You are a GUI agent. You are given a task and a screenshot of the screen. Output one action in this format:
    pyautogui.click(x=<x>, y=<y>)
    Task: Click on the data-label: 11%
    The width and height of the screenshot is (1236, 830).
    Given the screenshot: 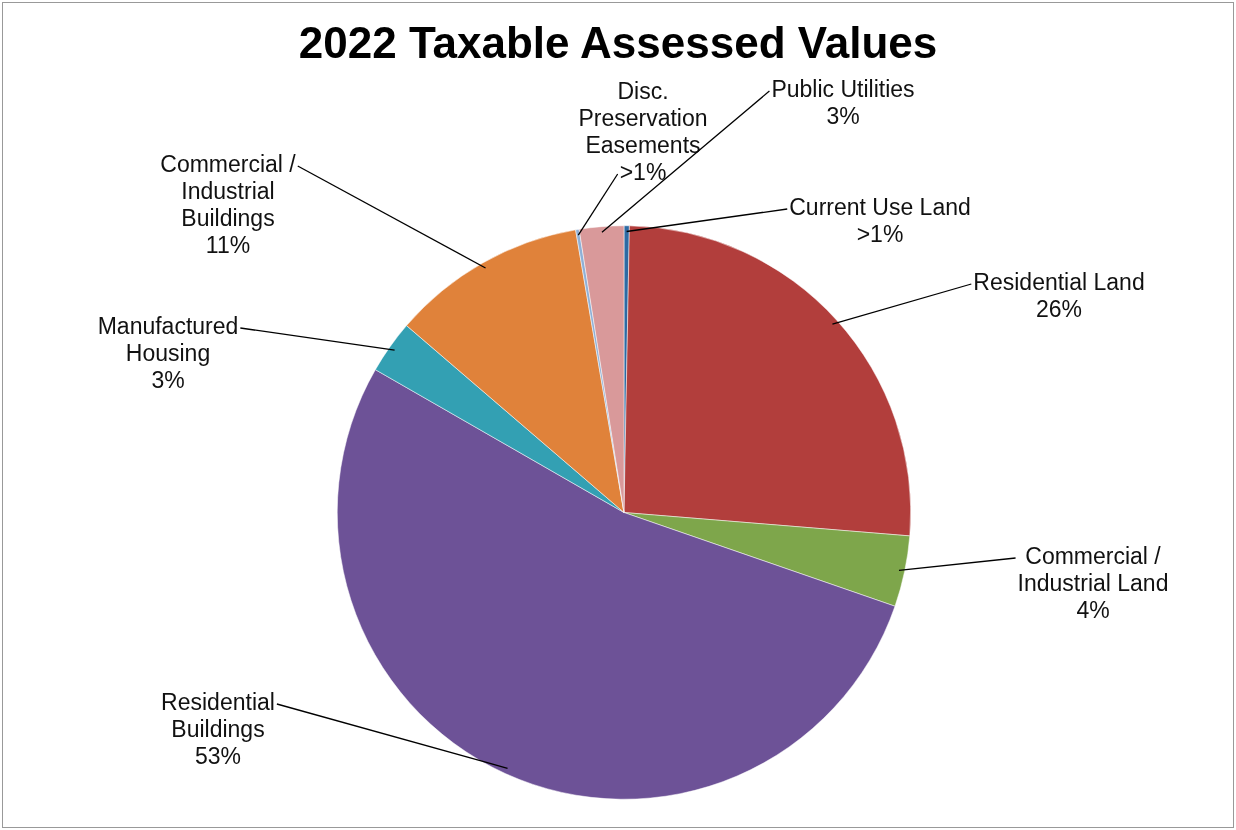 What is the action you would take?
    pyautogui.click(x=228, y=244)
    